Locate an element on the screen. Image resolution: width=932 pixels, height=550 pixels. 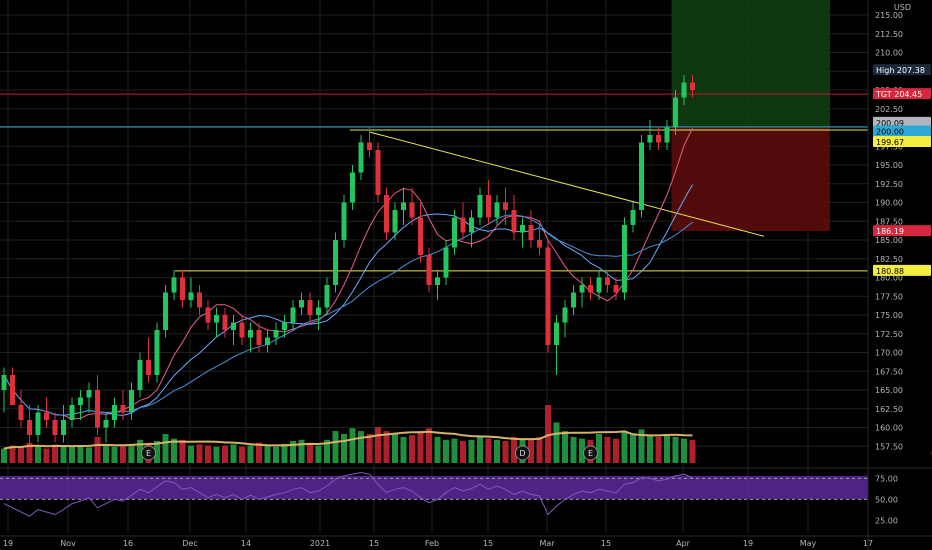
price-axis-tick: 160.00 is located at coordinates (889, 428).